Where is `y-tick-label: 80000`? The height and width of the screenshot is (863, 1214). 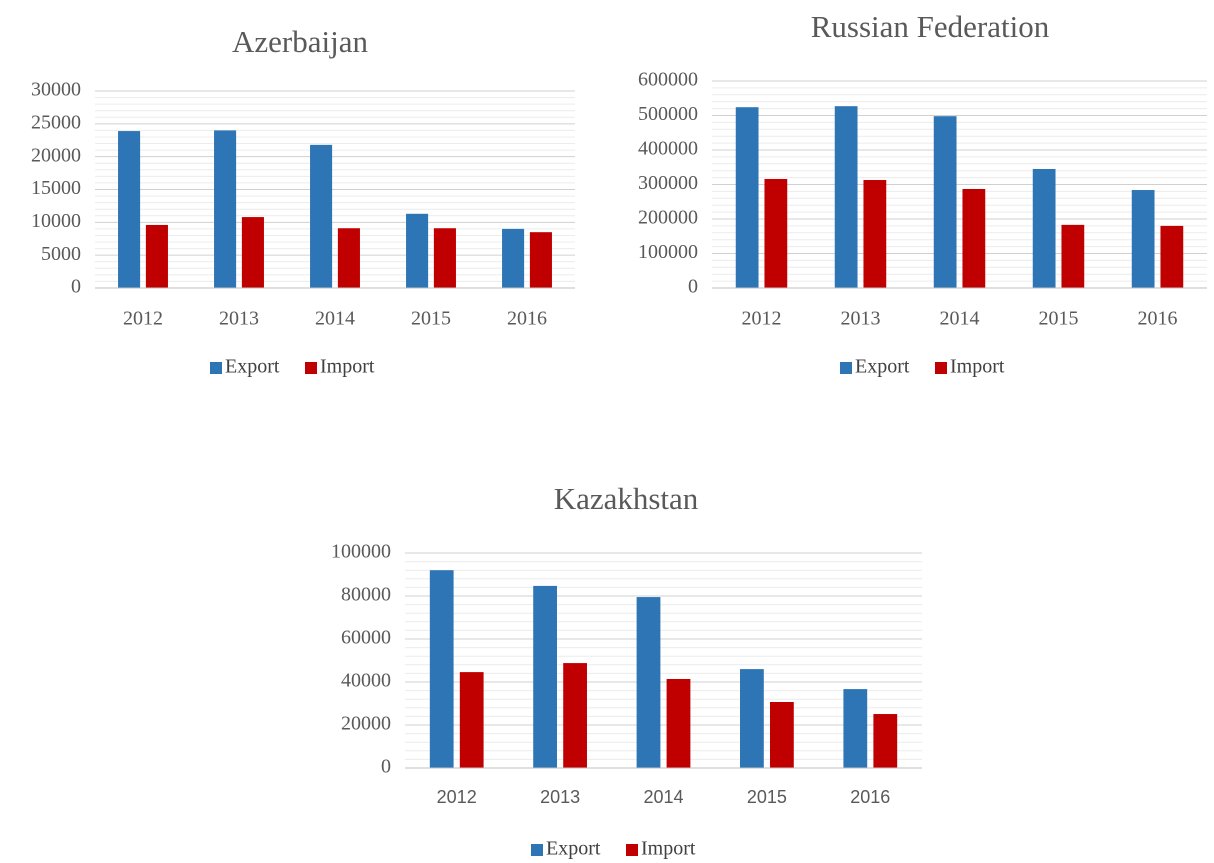
y-tick-label: 80000 is located at coordinates (366, 595).